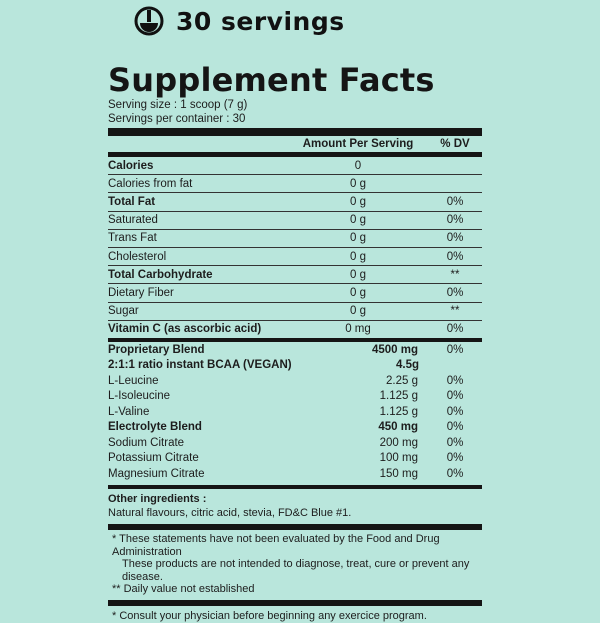 Image resolution: width=600 pixels, height=623 pixels. Describe the element at coordinates (133, 220) in the screenshot. I see `row-name: Saturated` at that location.